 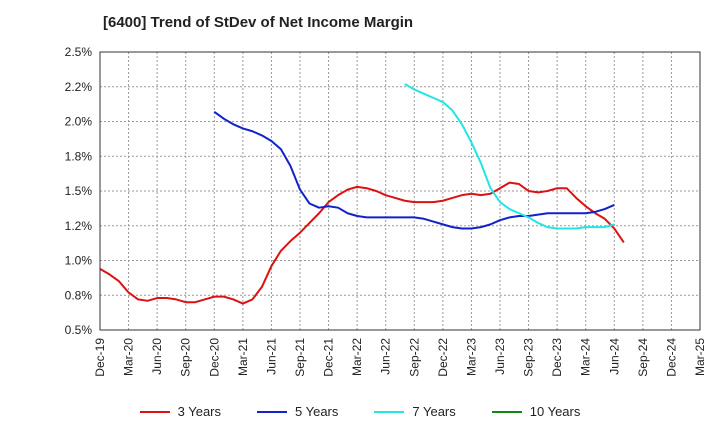 I want to click on legend-label: 5 Years, so click(x=317, y=411).